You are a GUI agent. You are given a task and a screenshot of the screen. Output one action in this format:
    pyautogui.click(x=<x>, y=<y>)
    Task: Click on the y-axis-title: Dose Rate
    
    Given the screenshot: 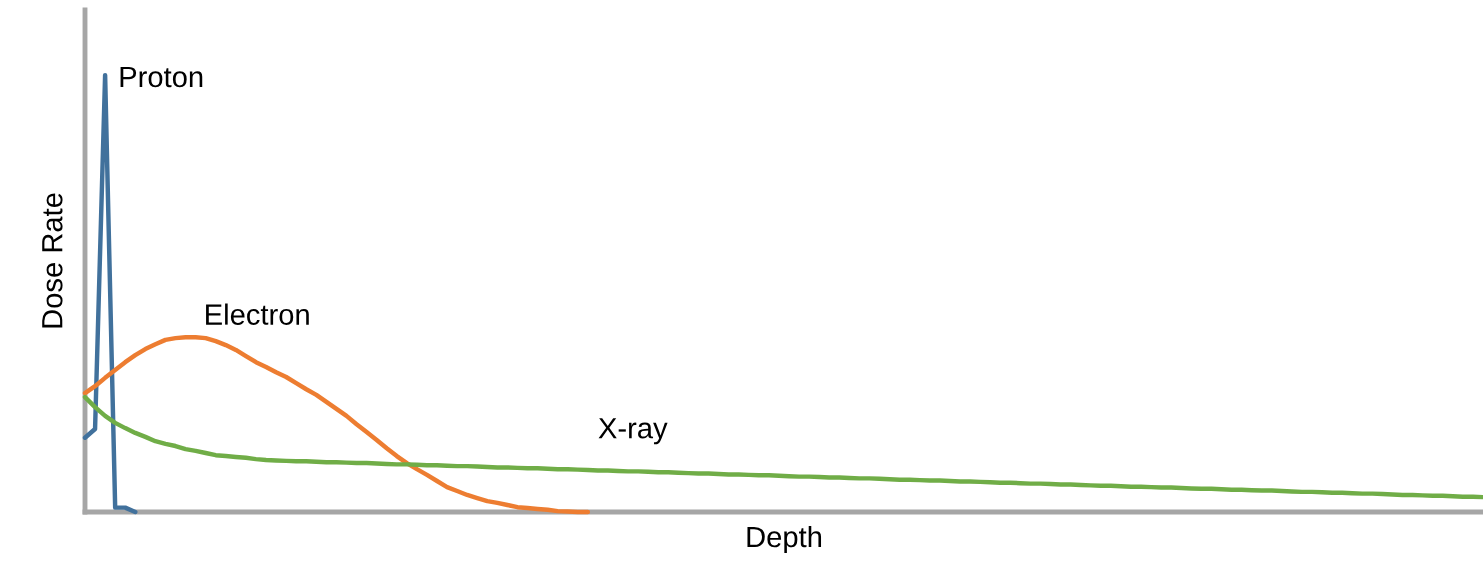 What is the action you would take?
    pyautogui.click(x=52, y=260)
    